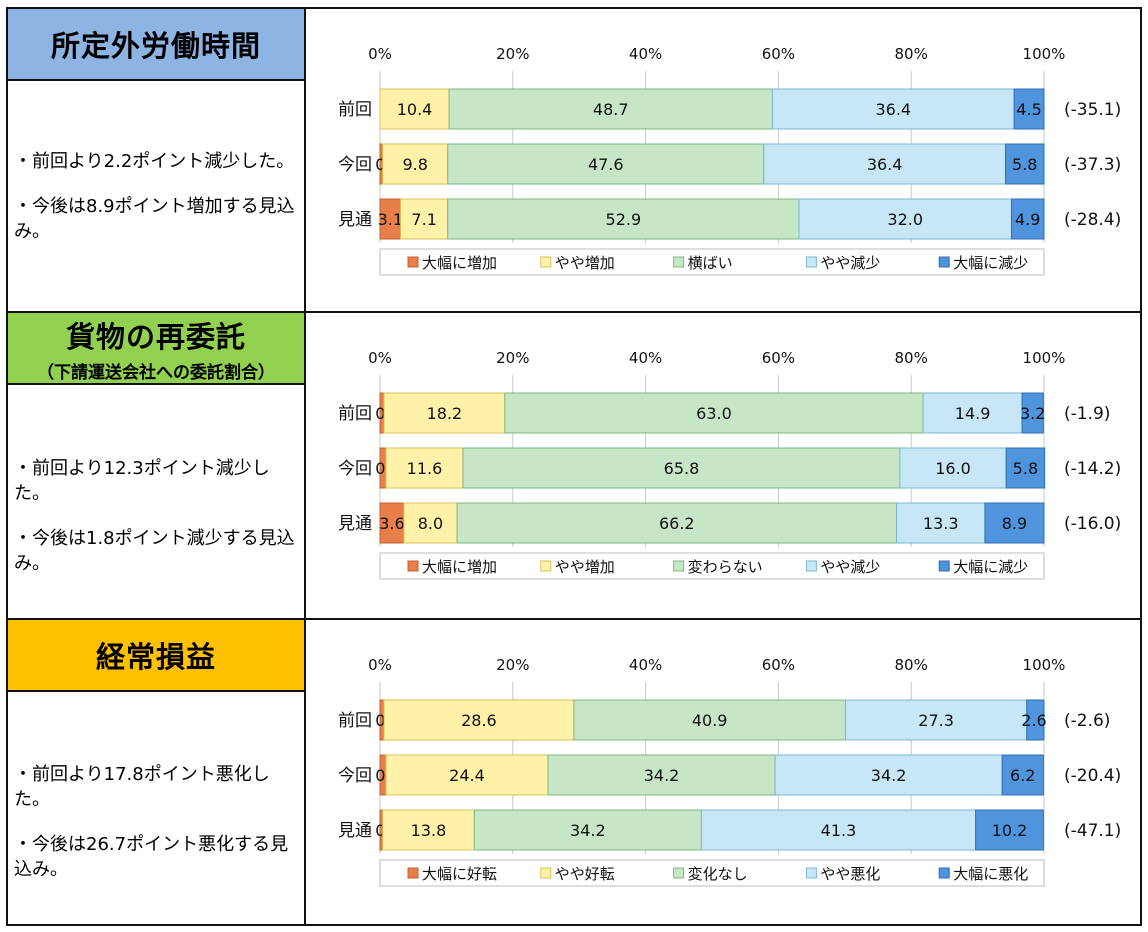 The height and width of the screenshot is (932, 1148). I want to click on note-line: ・今後は26.7ポイント悪化する見込み。, so click(151, 857).